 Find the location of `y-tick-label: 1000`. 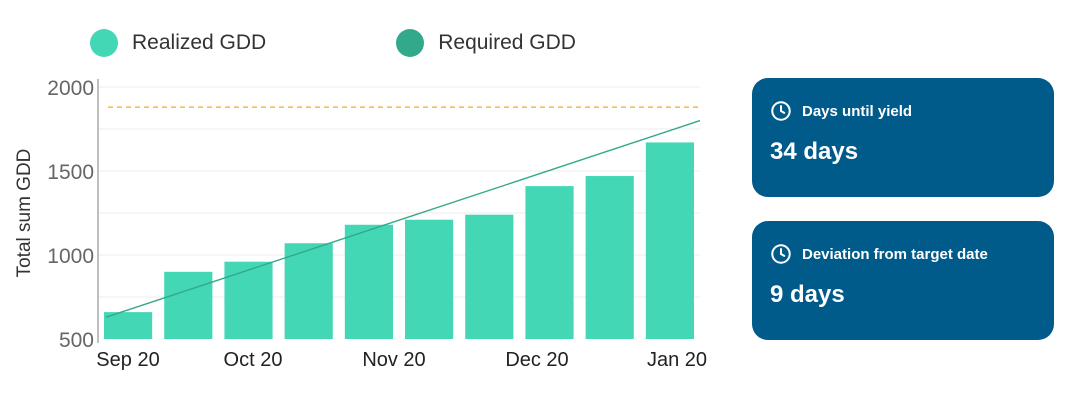

y-tick-label: 1000 is located at coordinates (70, 256).